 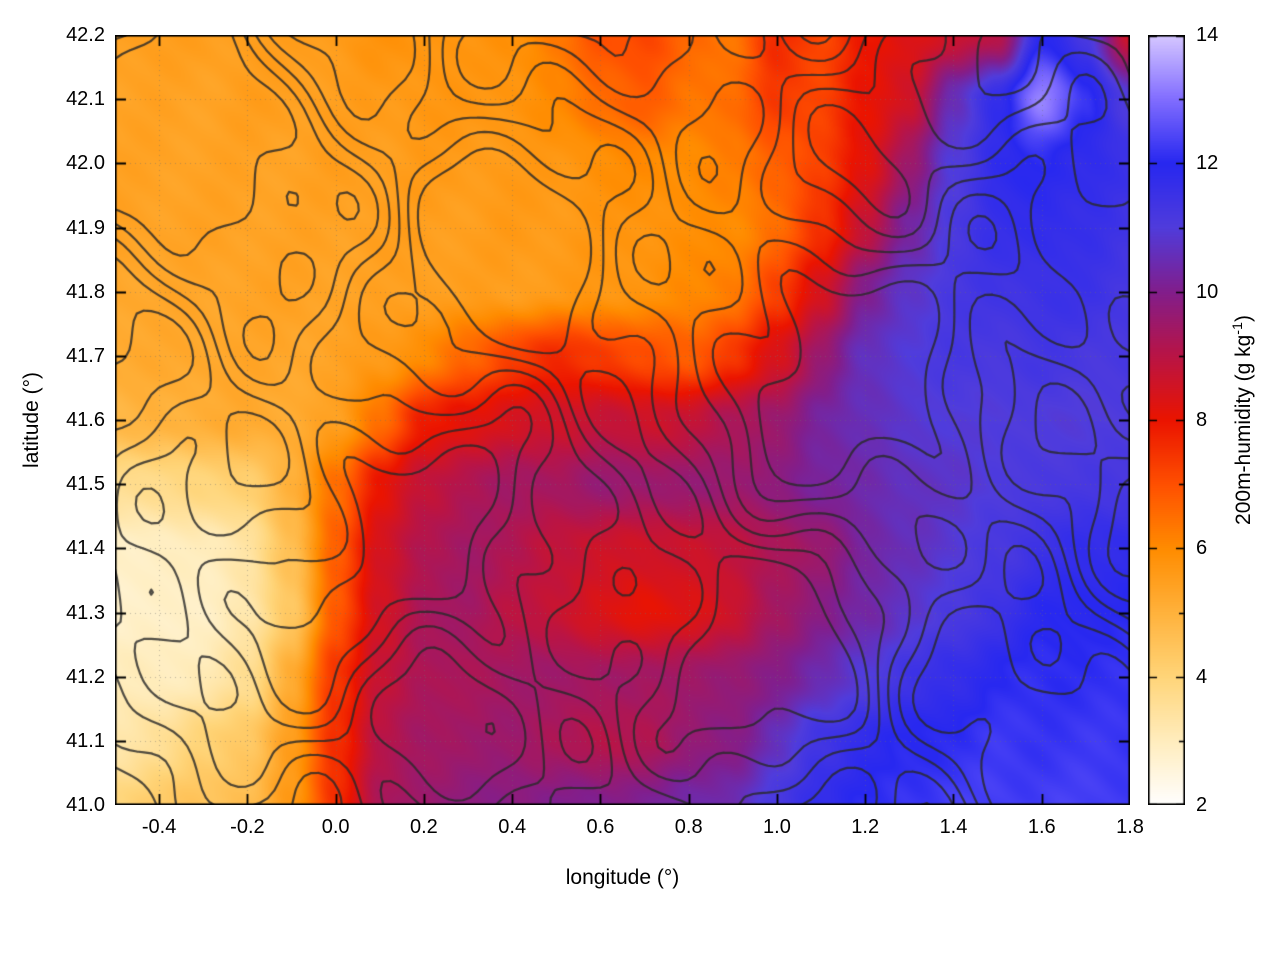 What do you see at coordinates (159, 827) in the screenshot?
I see `x-tick-label: -0.4` at bounding box center [159, 827].